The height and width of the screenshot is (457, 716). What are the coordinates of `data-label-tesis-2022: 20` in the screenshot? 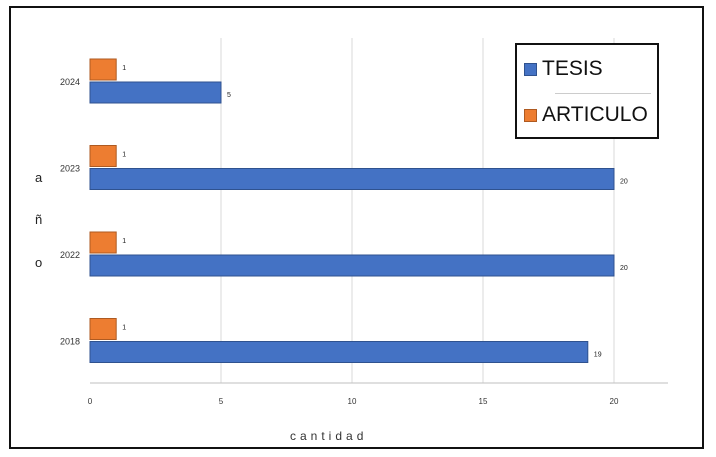 It's located at (624, 268).